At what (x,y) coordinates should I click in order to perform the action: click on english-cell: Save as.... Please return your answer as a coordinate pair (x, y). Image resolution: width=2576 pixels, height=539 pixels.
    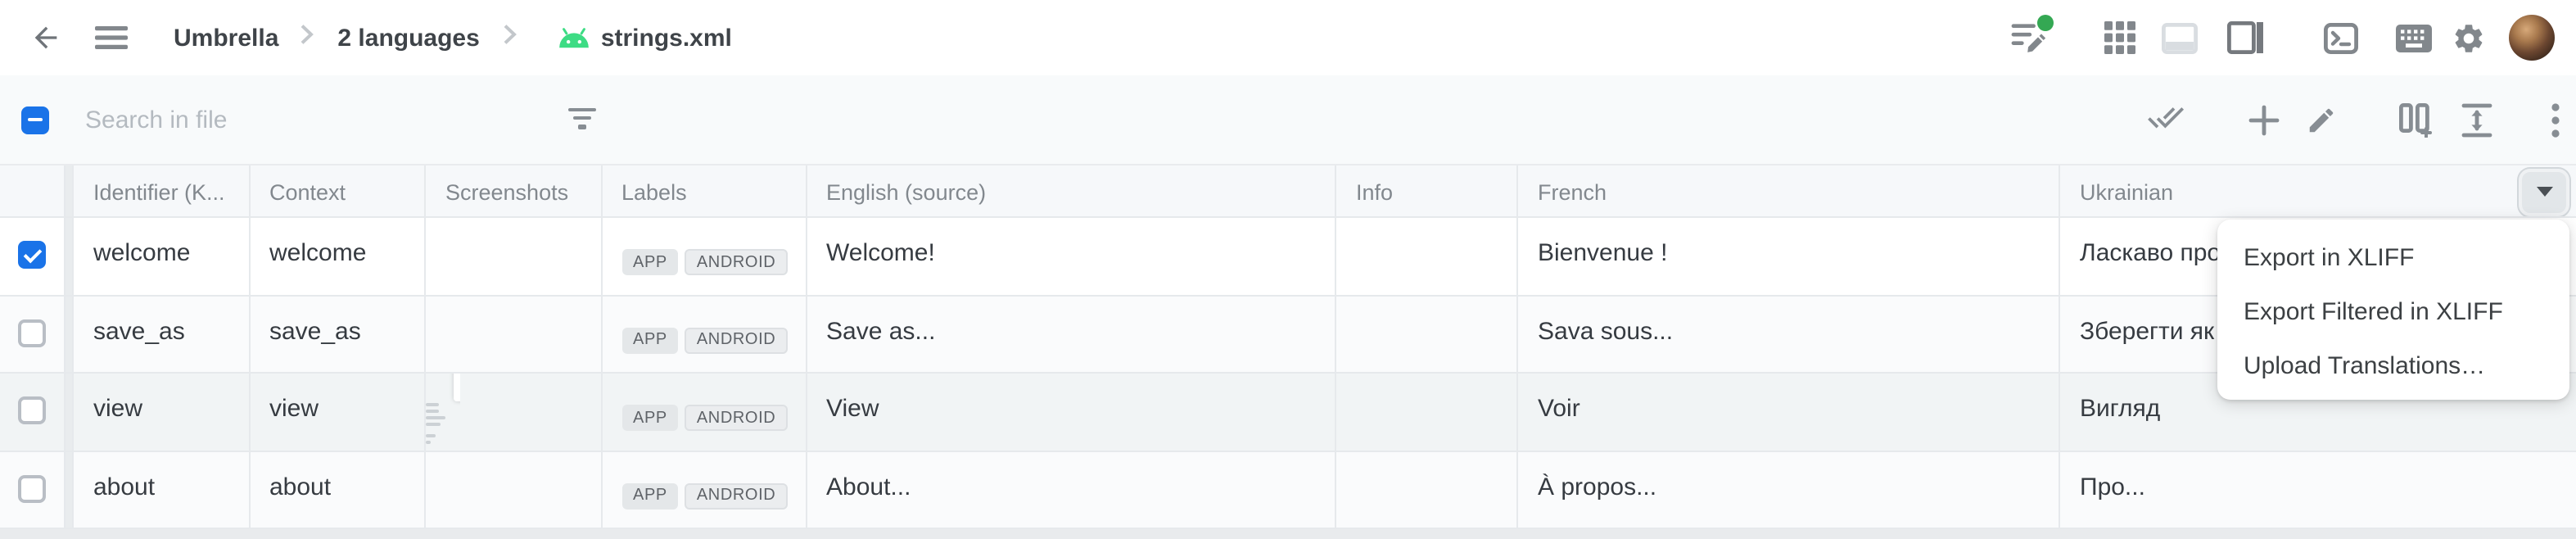
    Looking at the image, I should click on (1071, 334).